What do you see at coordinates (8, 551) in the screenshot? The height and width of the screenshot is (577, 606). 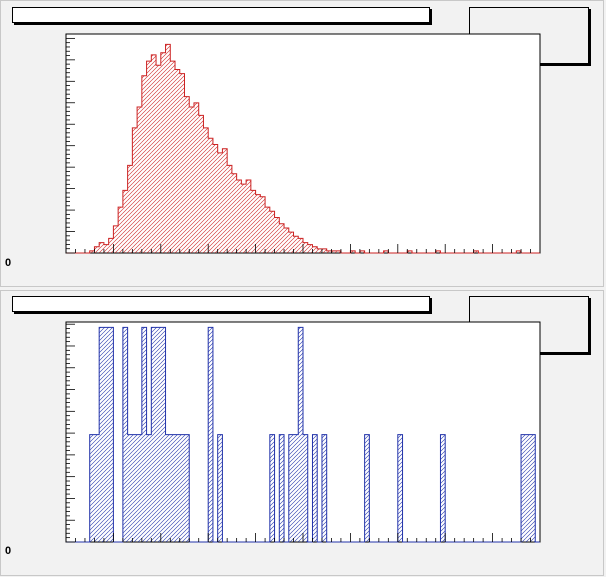 I see `bottom-axis-corner-label: 0` at bounding box center [8, 551].